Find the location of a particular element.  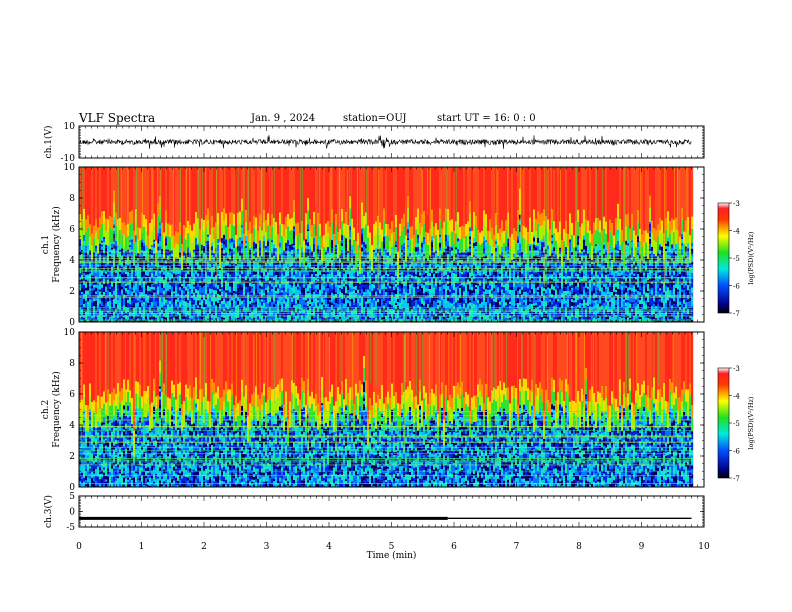

station-label: station=OUJ is located at coordinates (375, 118).